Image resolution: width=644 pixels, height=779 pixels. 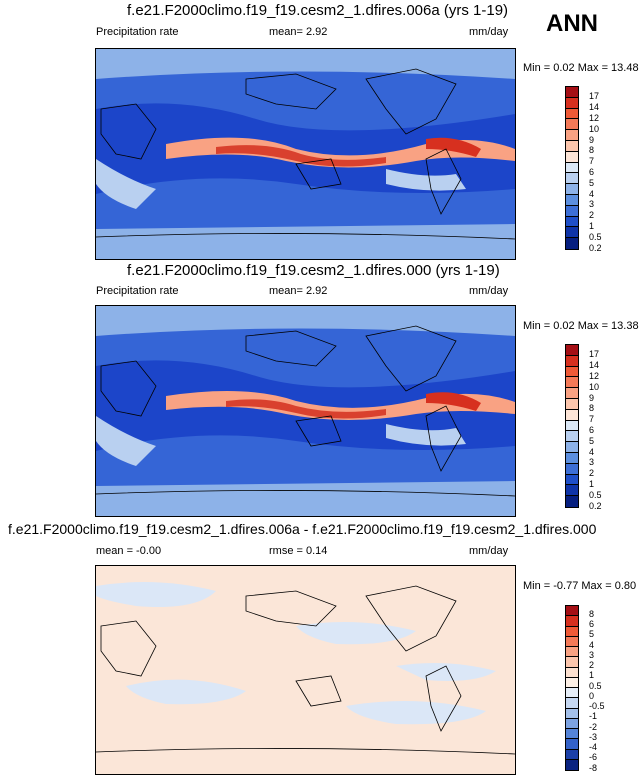 I want to click on colorbar-tick: 14, so click(x=594, y=365).